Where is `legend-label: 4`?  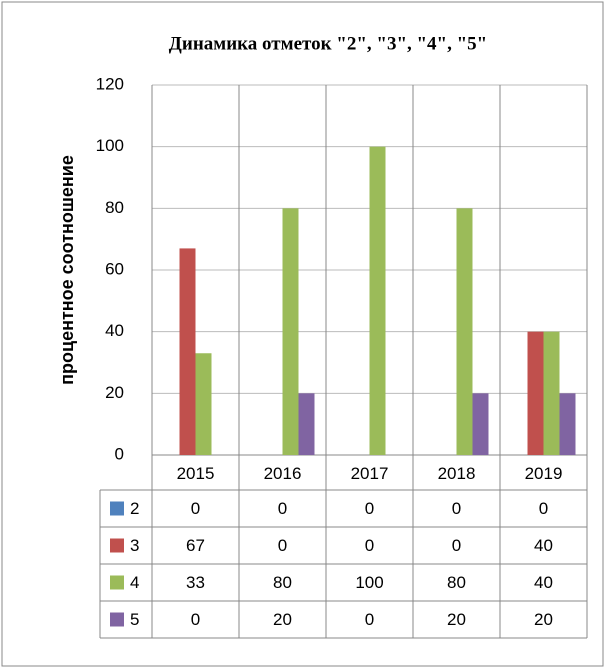 legend-label: 4 is located at coordinates (134, 582).